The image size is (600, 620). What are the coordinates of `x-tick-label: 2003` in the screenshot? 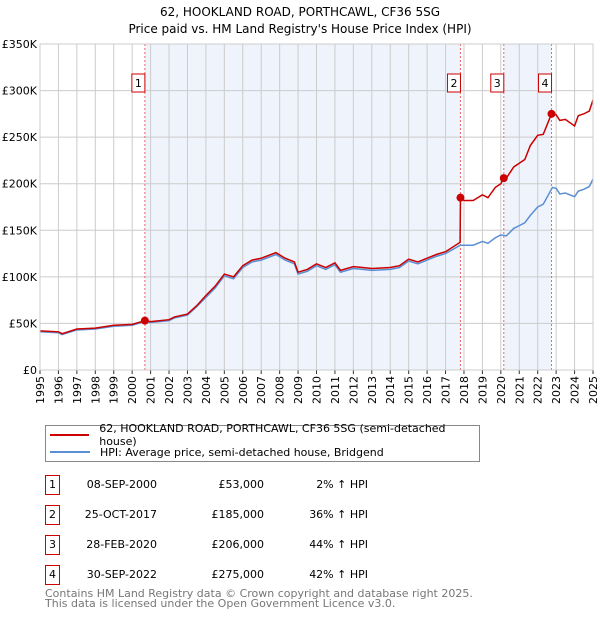 It's located at (187, 390).